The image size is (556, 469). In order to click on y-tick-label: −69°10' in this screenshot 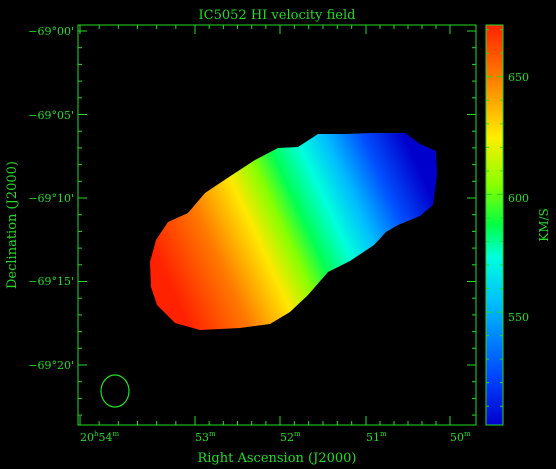, I will do `click(51, 198)`.